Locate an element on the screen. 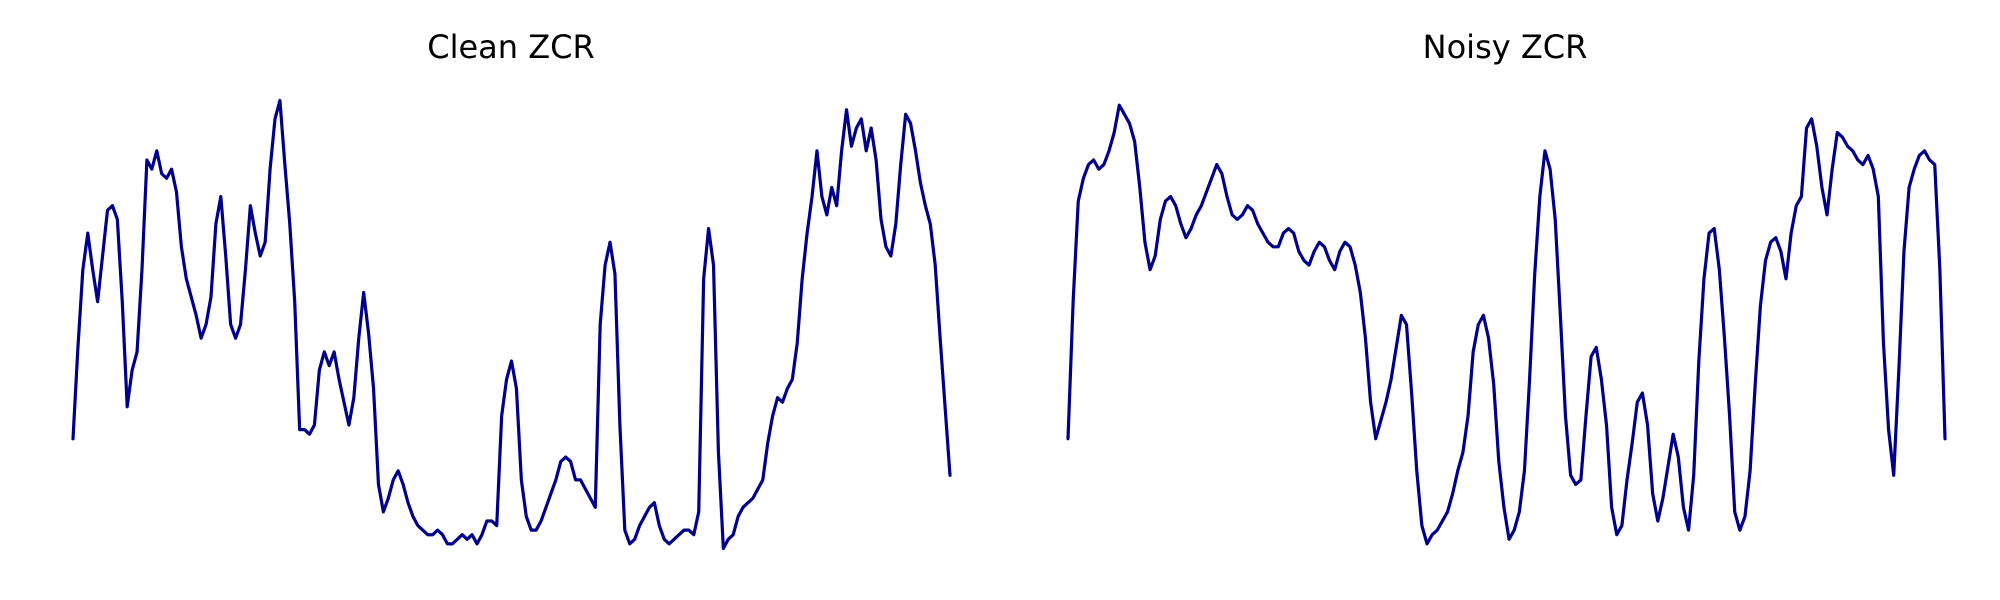 This screenshot has height=600, width=2000. chart-title-clean-zcr: Clean ZCR is located at coordinates (510, 47).